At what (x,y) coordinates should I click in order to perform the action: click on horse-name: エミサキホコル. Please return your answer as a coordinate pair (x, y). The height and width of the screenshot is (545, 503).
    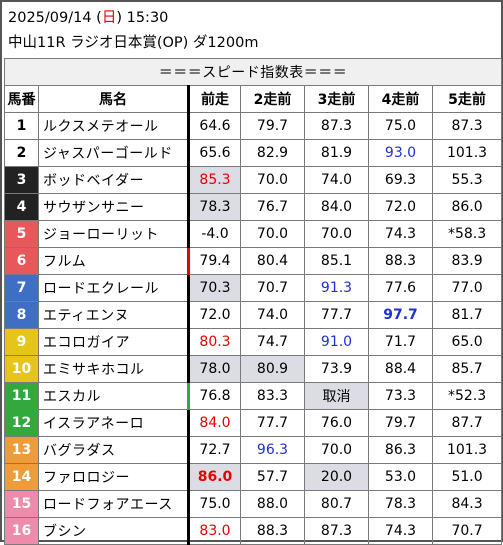
    Looking at the image, I should click on (113, 369).